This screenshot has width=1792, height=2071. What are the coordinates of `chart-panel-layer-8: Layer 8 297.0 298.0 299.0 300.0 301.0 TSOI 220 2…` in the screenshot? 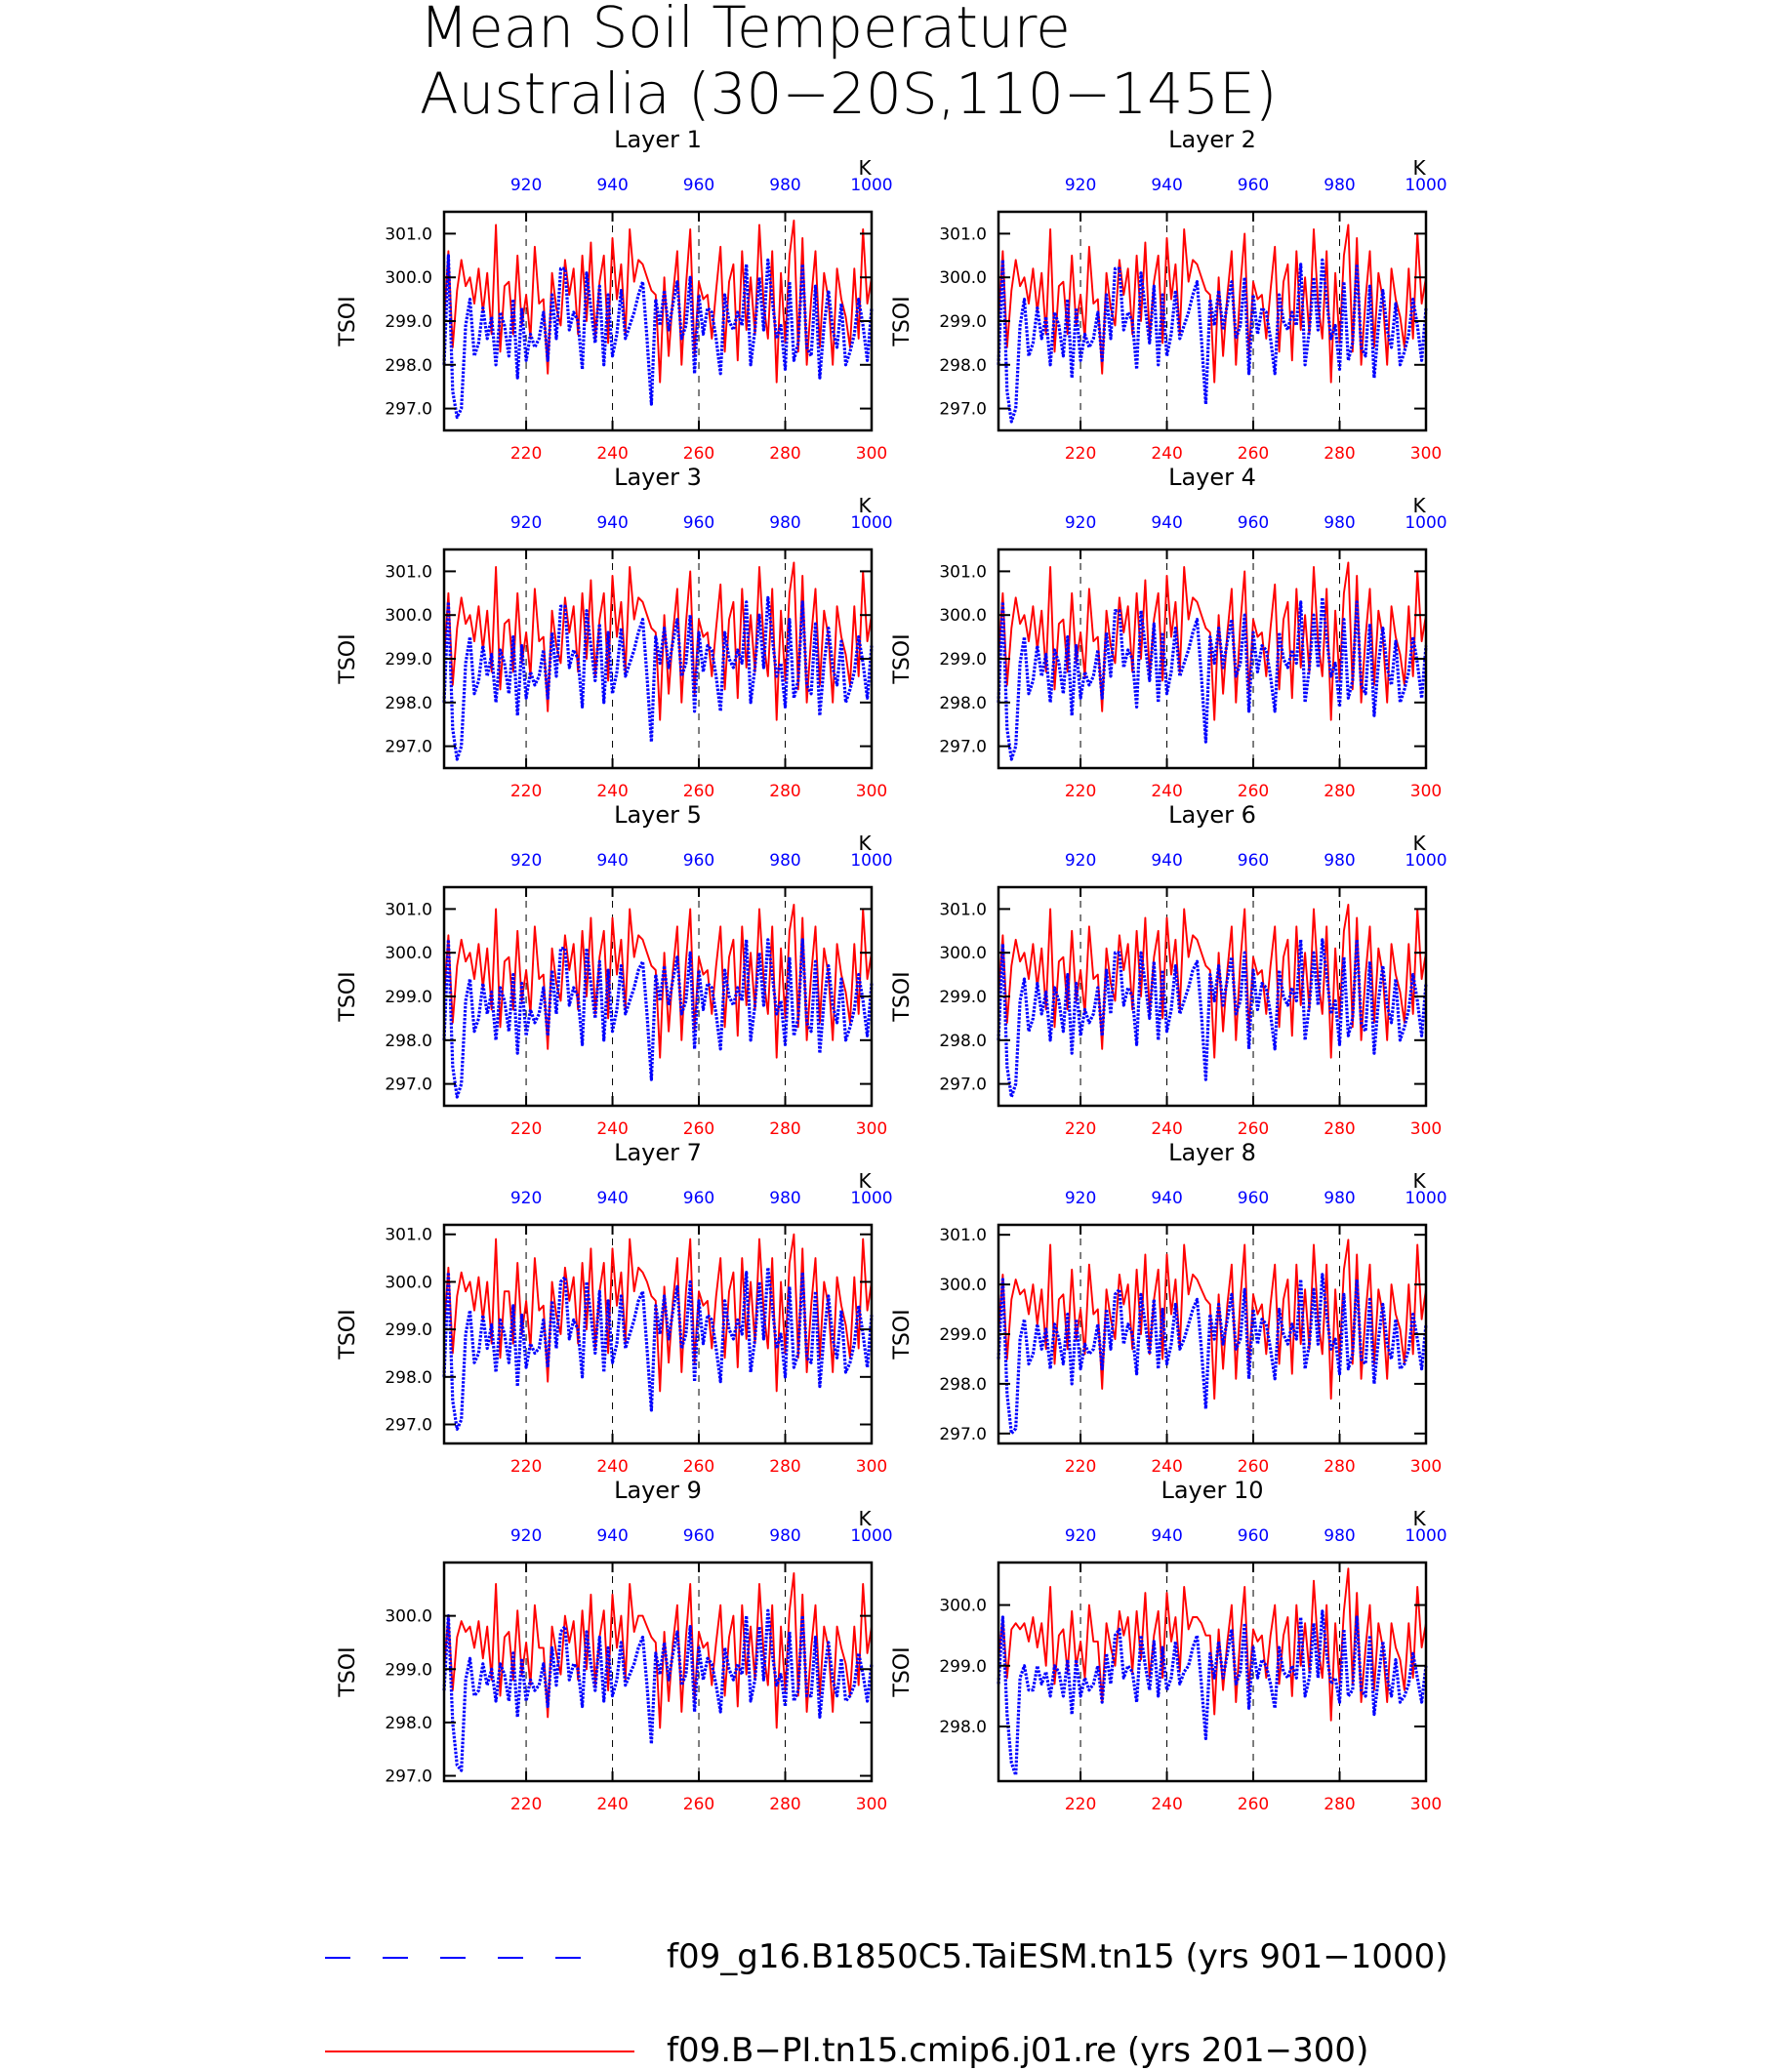 It's located at (1168, 1308).